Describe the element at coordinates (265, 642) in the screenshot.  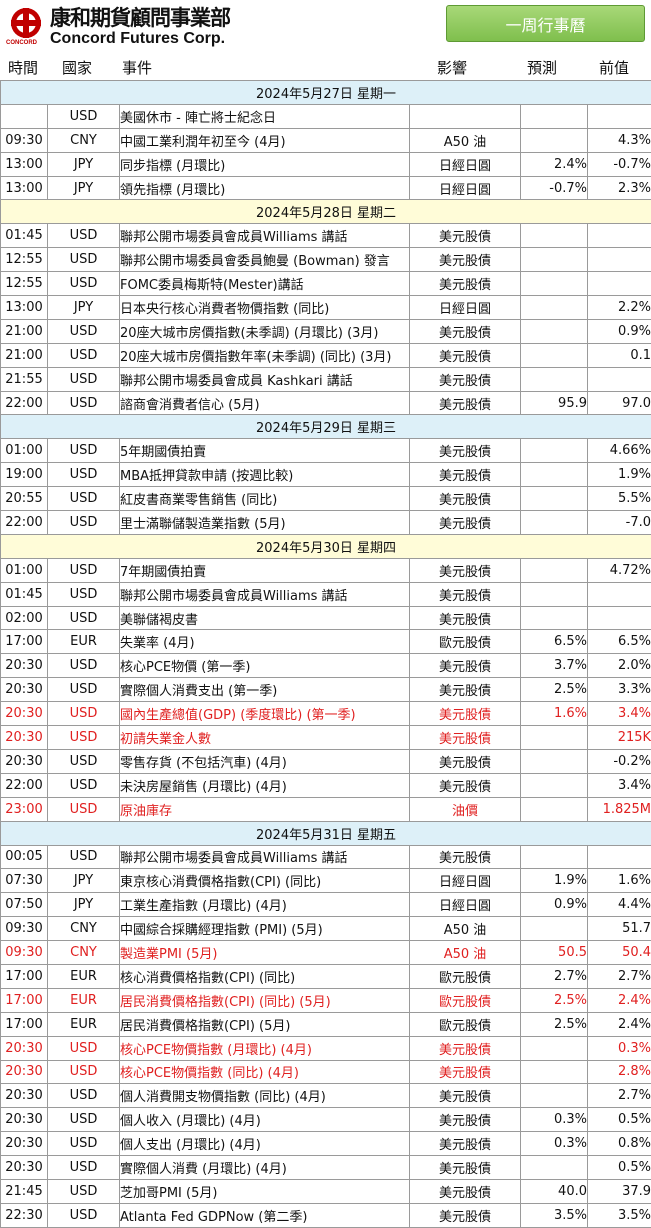
I see `event-cell: 失業率 (4月)` at that location.